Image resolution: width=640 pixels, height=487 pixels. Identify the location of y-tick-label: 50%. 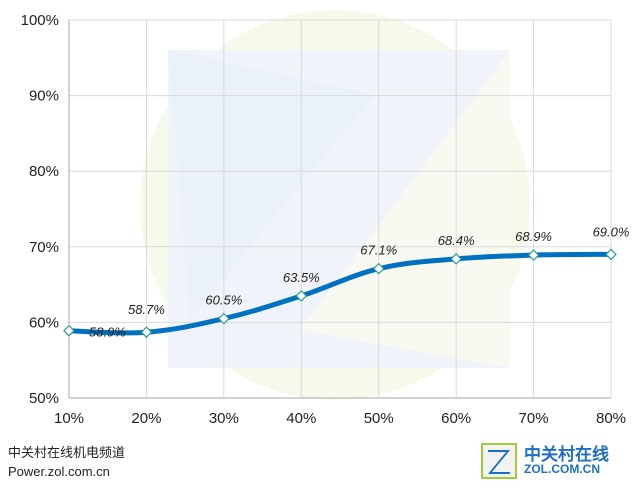
(44, 398).